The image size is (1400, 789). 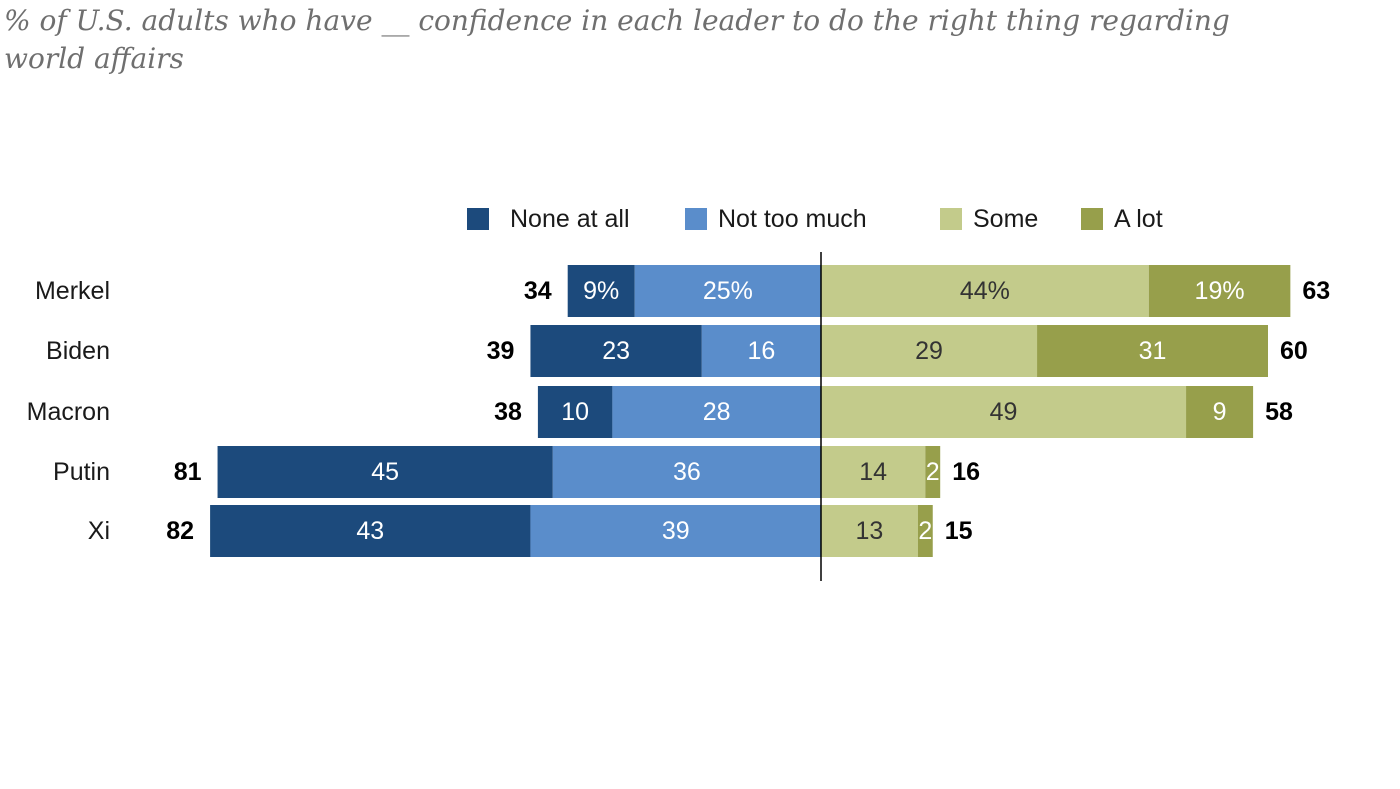 I want to click on segment-value-label: 45, so click(x=385, y=472).